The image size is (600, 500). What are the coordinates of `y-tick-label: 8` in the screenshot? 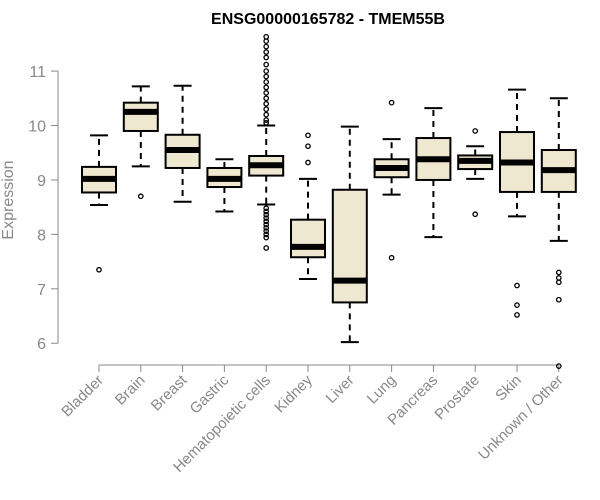 It's located at (41, 235).